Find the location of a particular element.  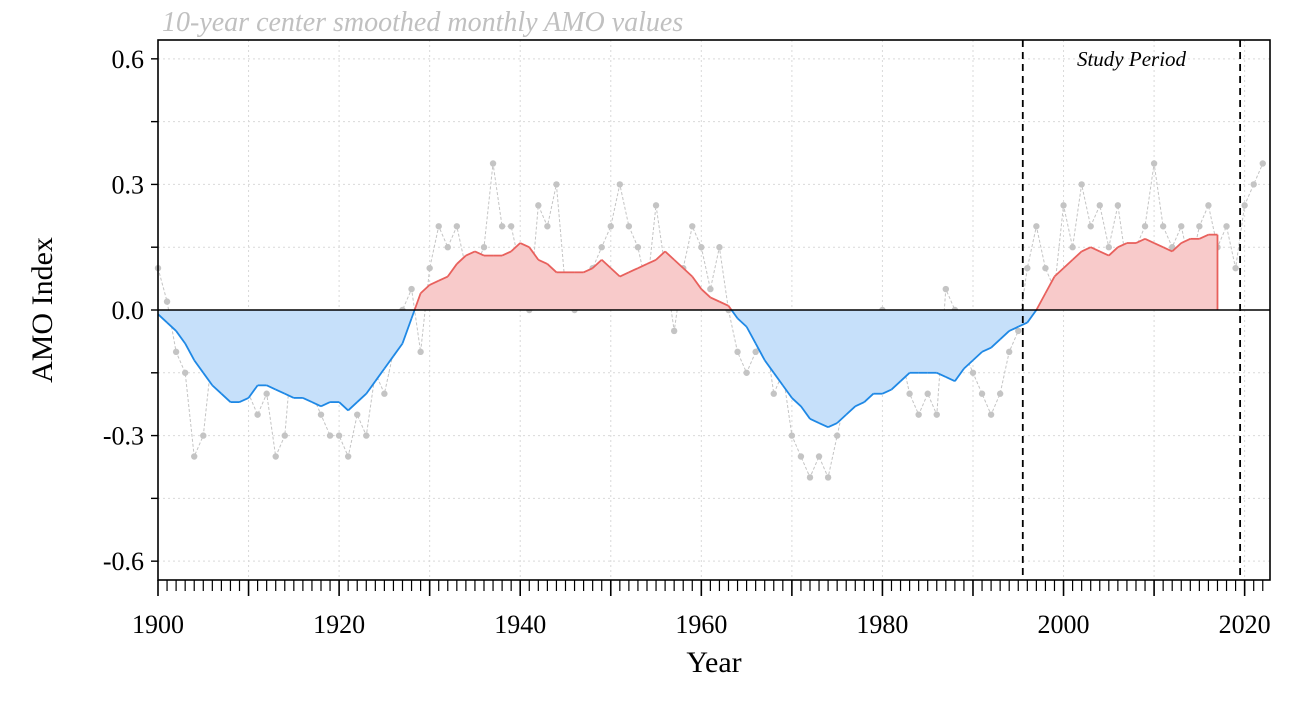

x-tick-label: 1940 is located at coordinates (520, 624).